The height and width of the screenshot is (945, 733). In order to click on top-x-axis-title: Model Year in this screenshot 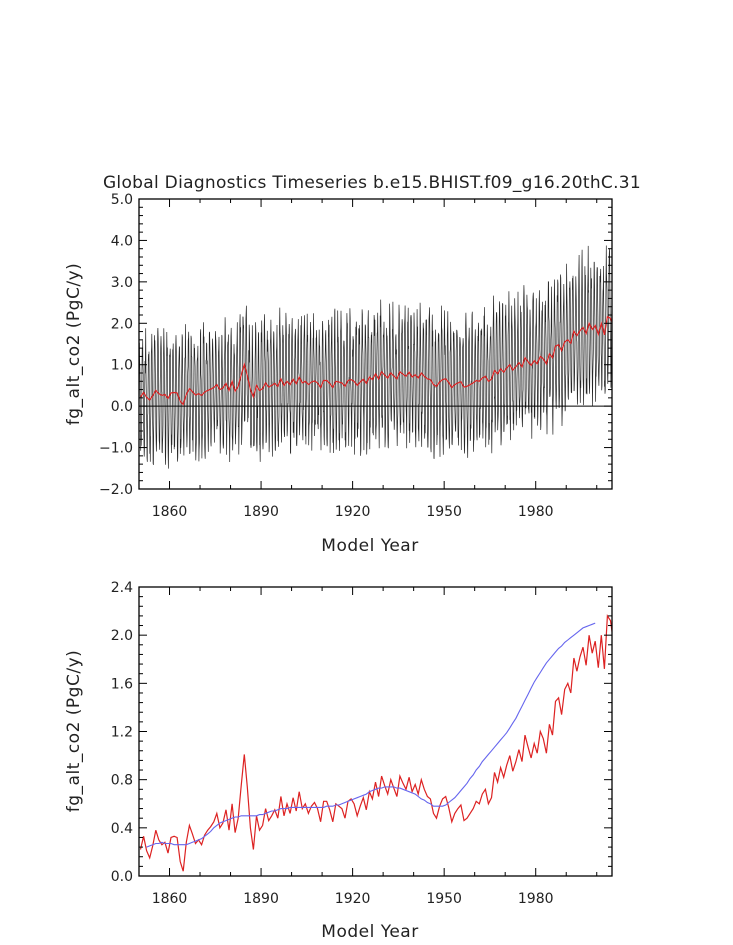, I will do `click(369, 546)`.